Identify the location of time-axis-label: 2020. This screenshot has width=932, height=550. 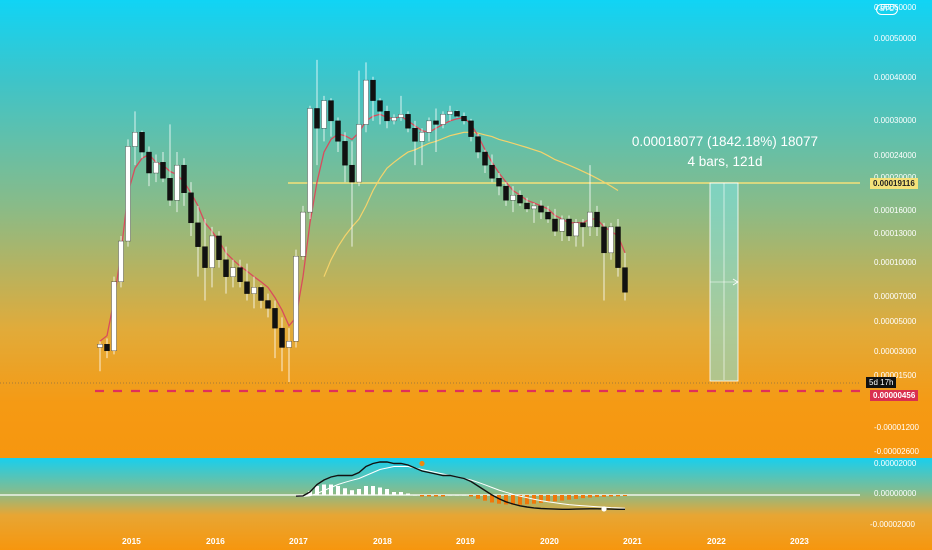
(549, 541).